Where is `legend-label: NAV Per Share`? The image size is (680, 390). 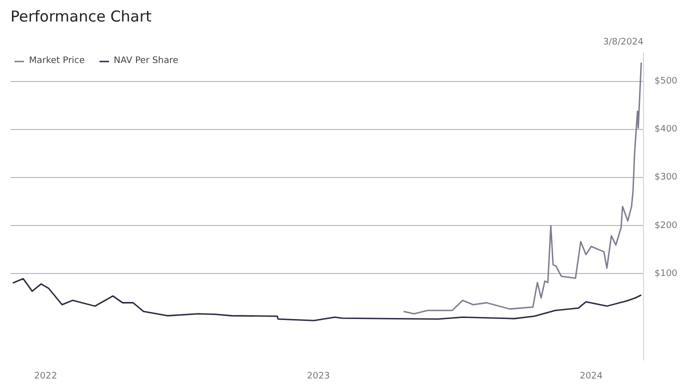
legend-label: NAV Per Share is located at coordinates (146, 61).